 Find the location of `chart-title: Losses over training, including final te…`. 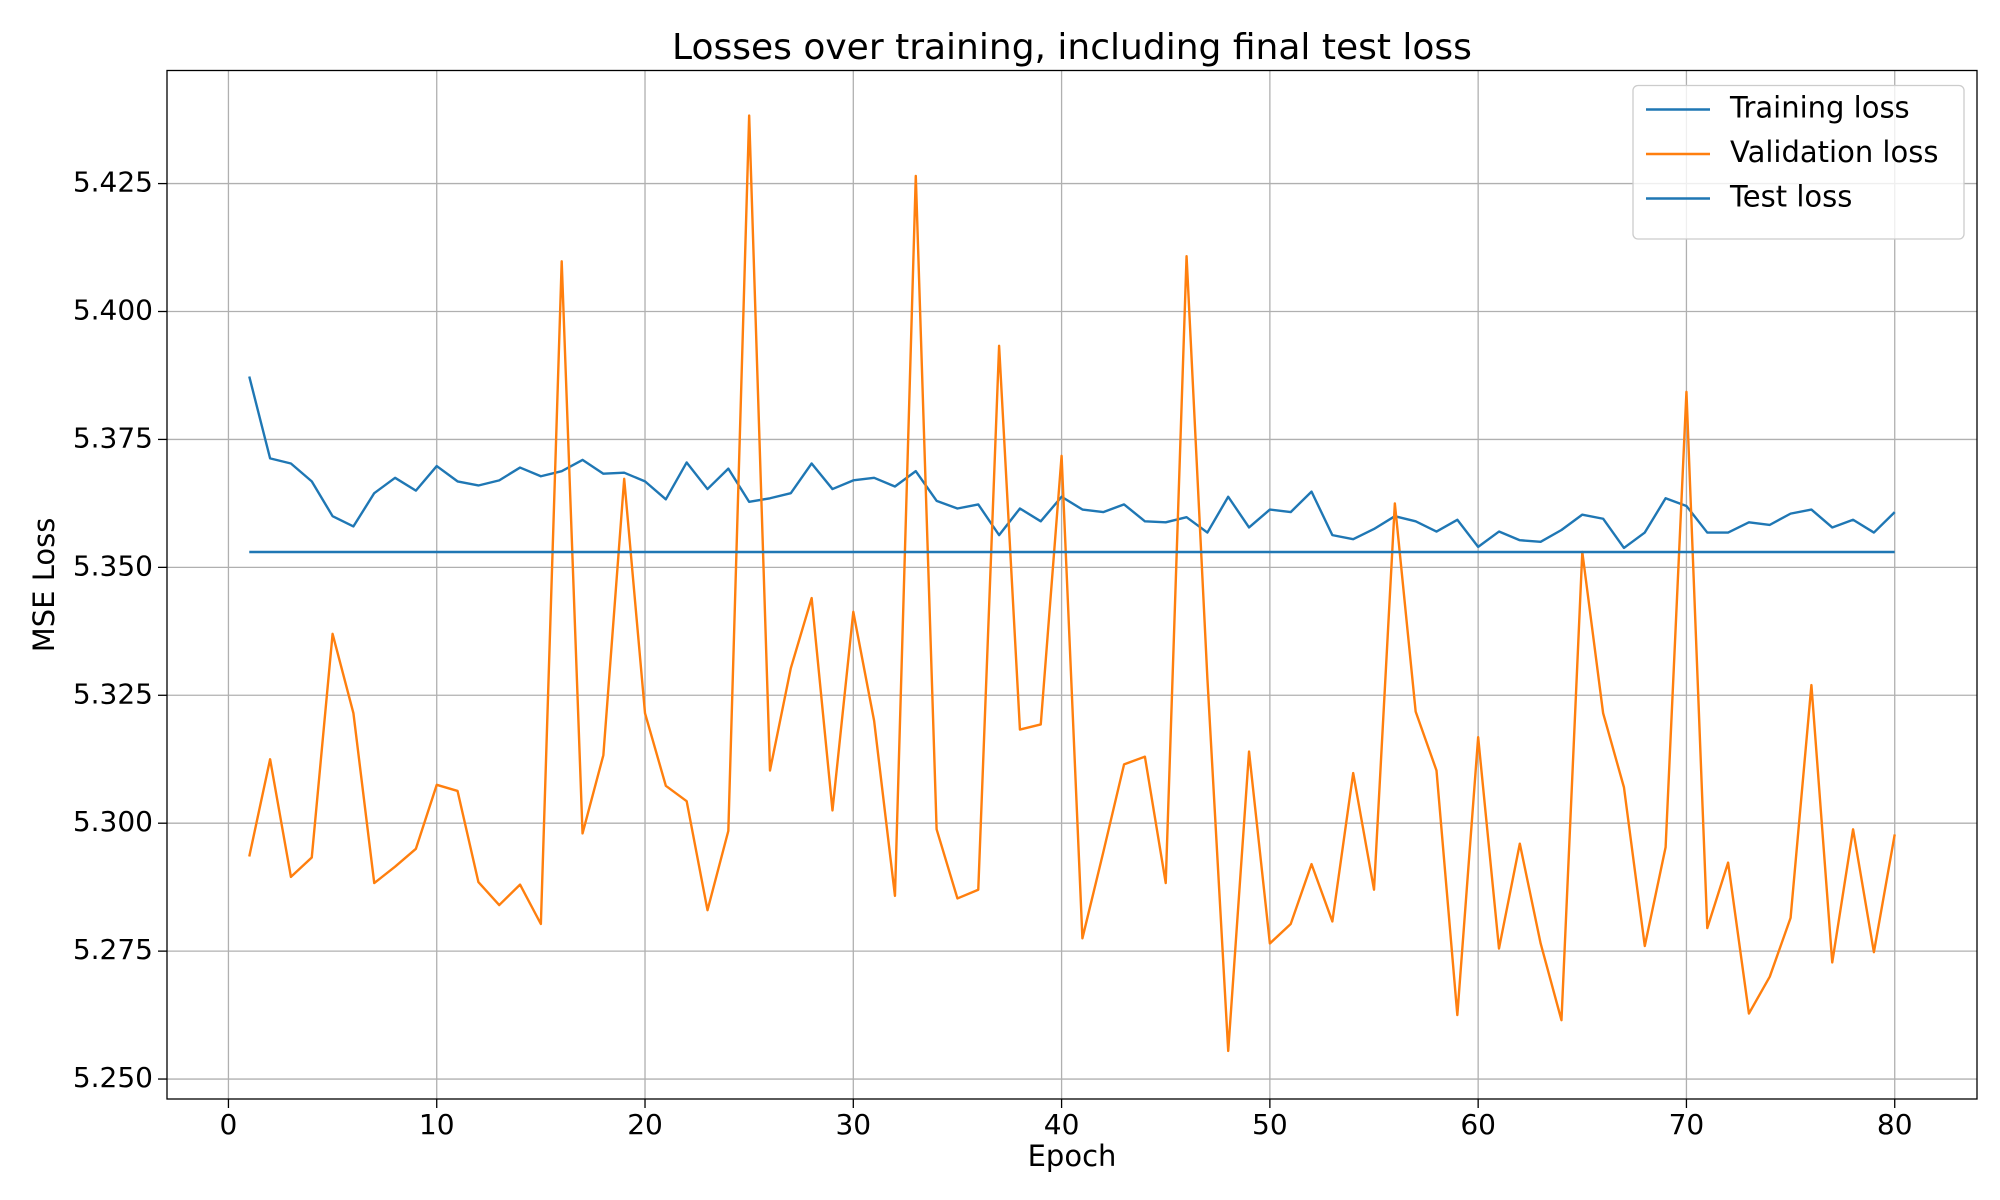

chart-title: Losses over training, including final te… is located at coordinates (1072, 47).